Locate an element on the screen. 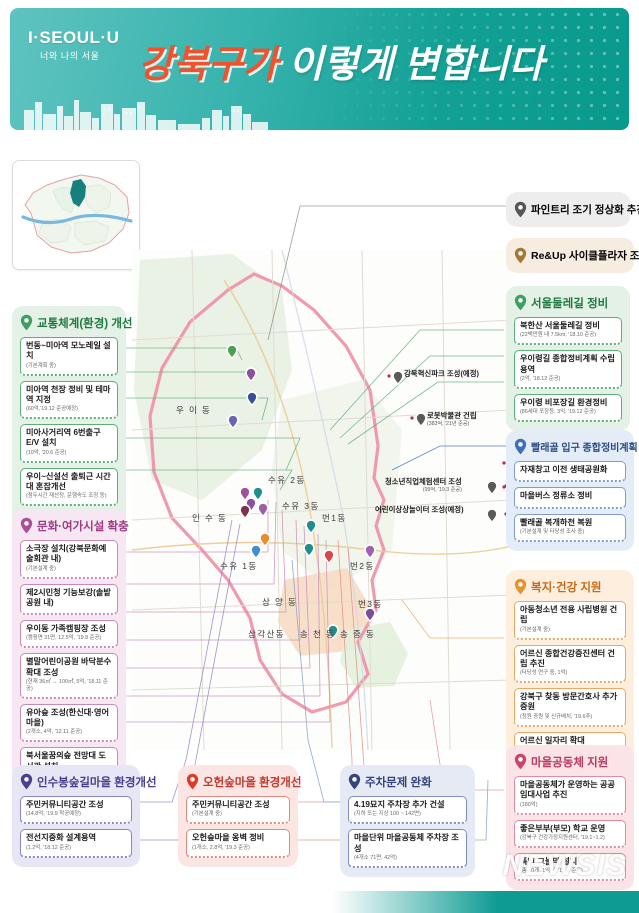 Image resolution: width=639 pixels, height=913 pixels. annotation-sub: (99억, '19.3 준공) is located at coordinates (442, 489).